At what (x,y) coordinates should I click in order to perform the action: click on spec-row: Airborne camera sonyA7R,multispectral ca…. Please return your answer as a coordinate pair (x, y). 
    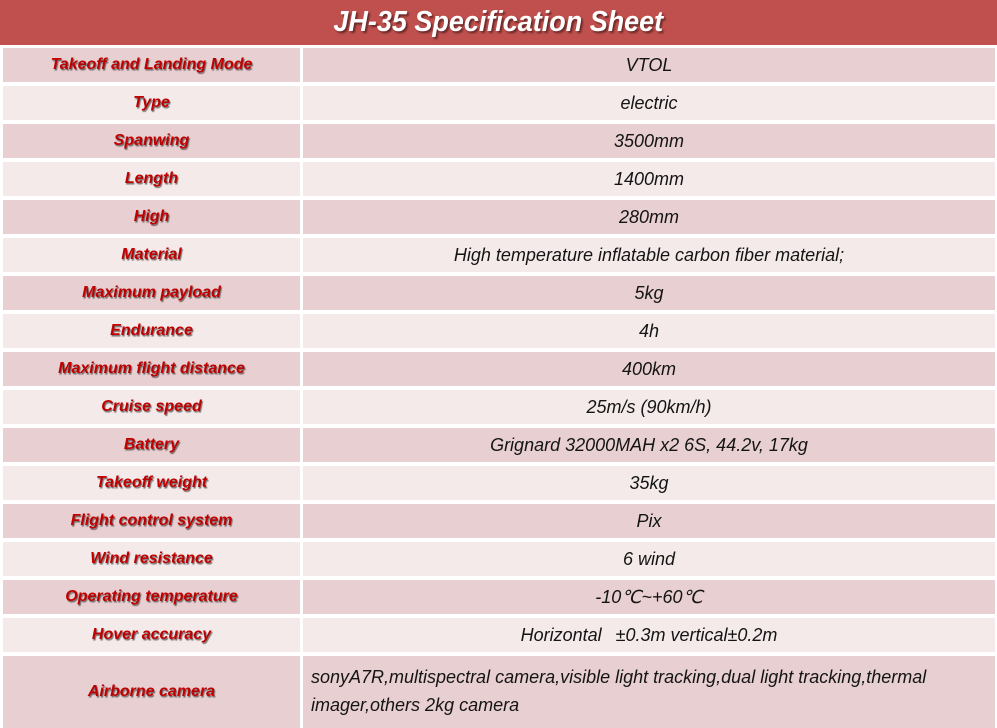
    Looking at the image, I should click on (498, 692).